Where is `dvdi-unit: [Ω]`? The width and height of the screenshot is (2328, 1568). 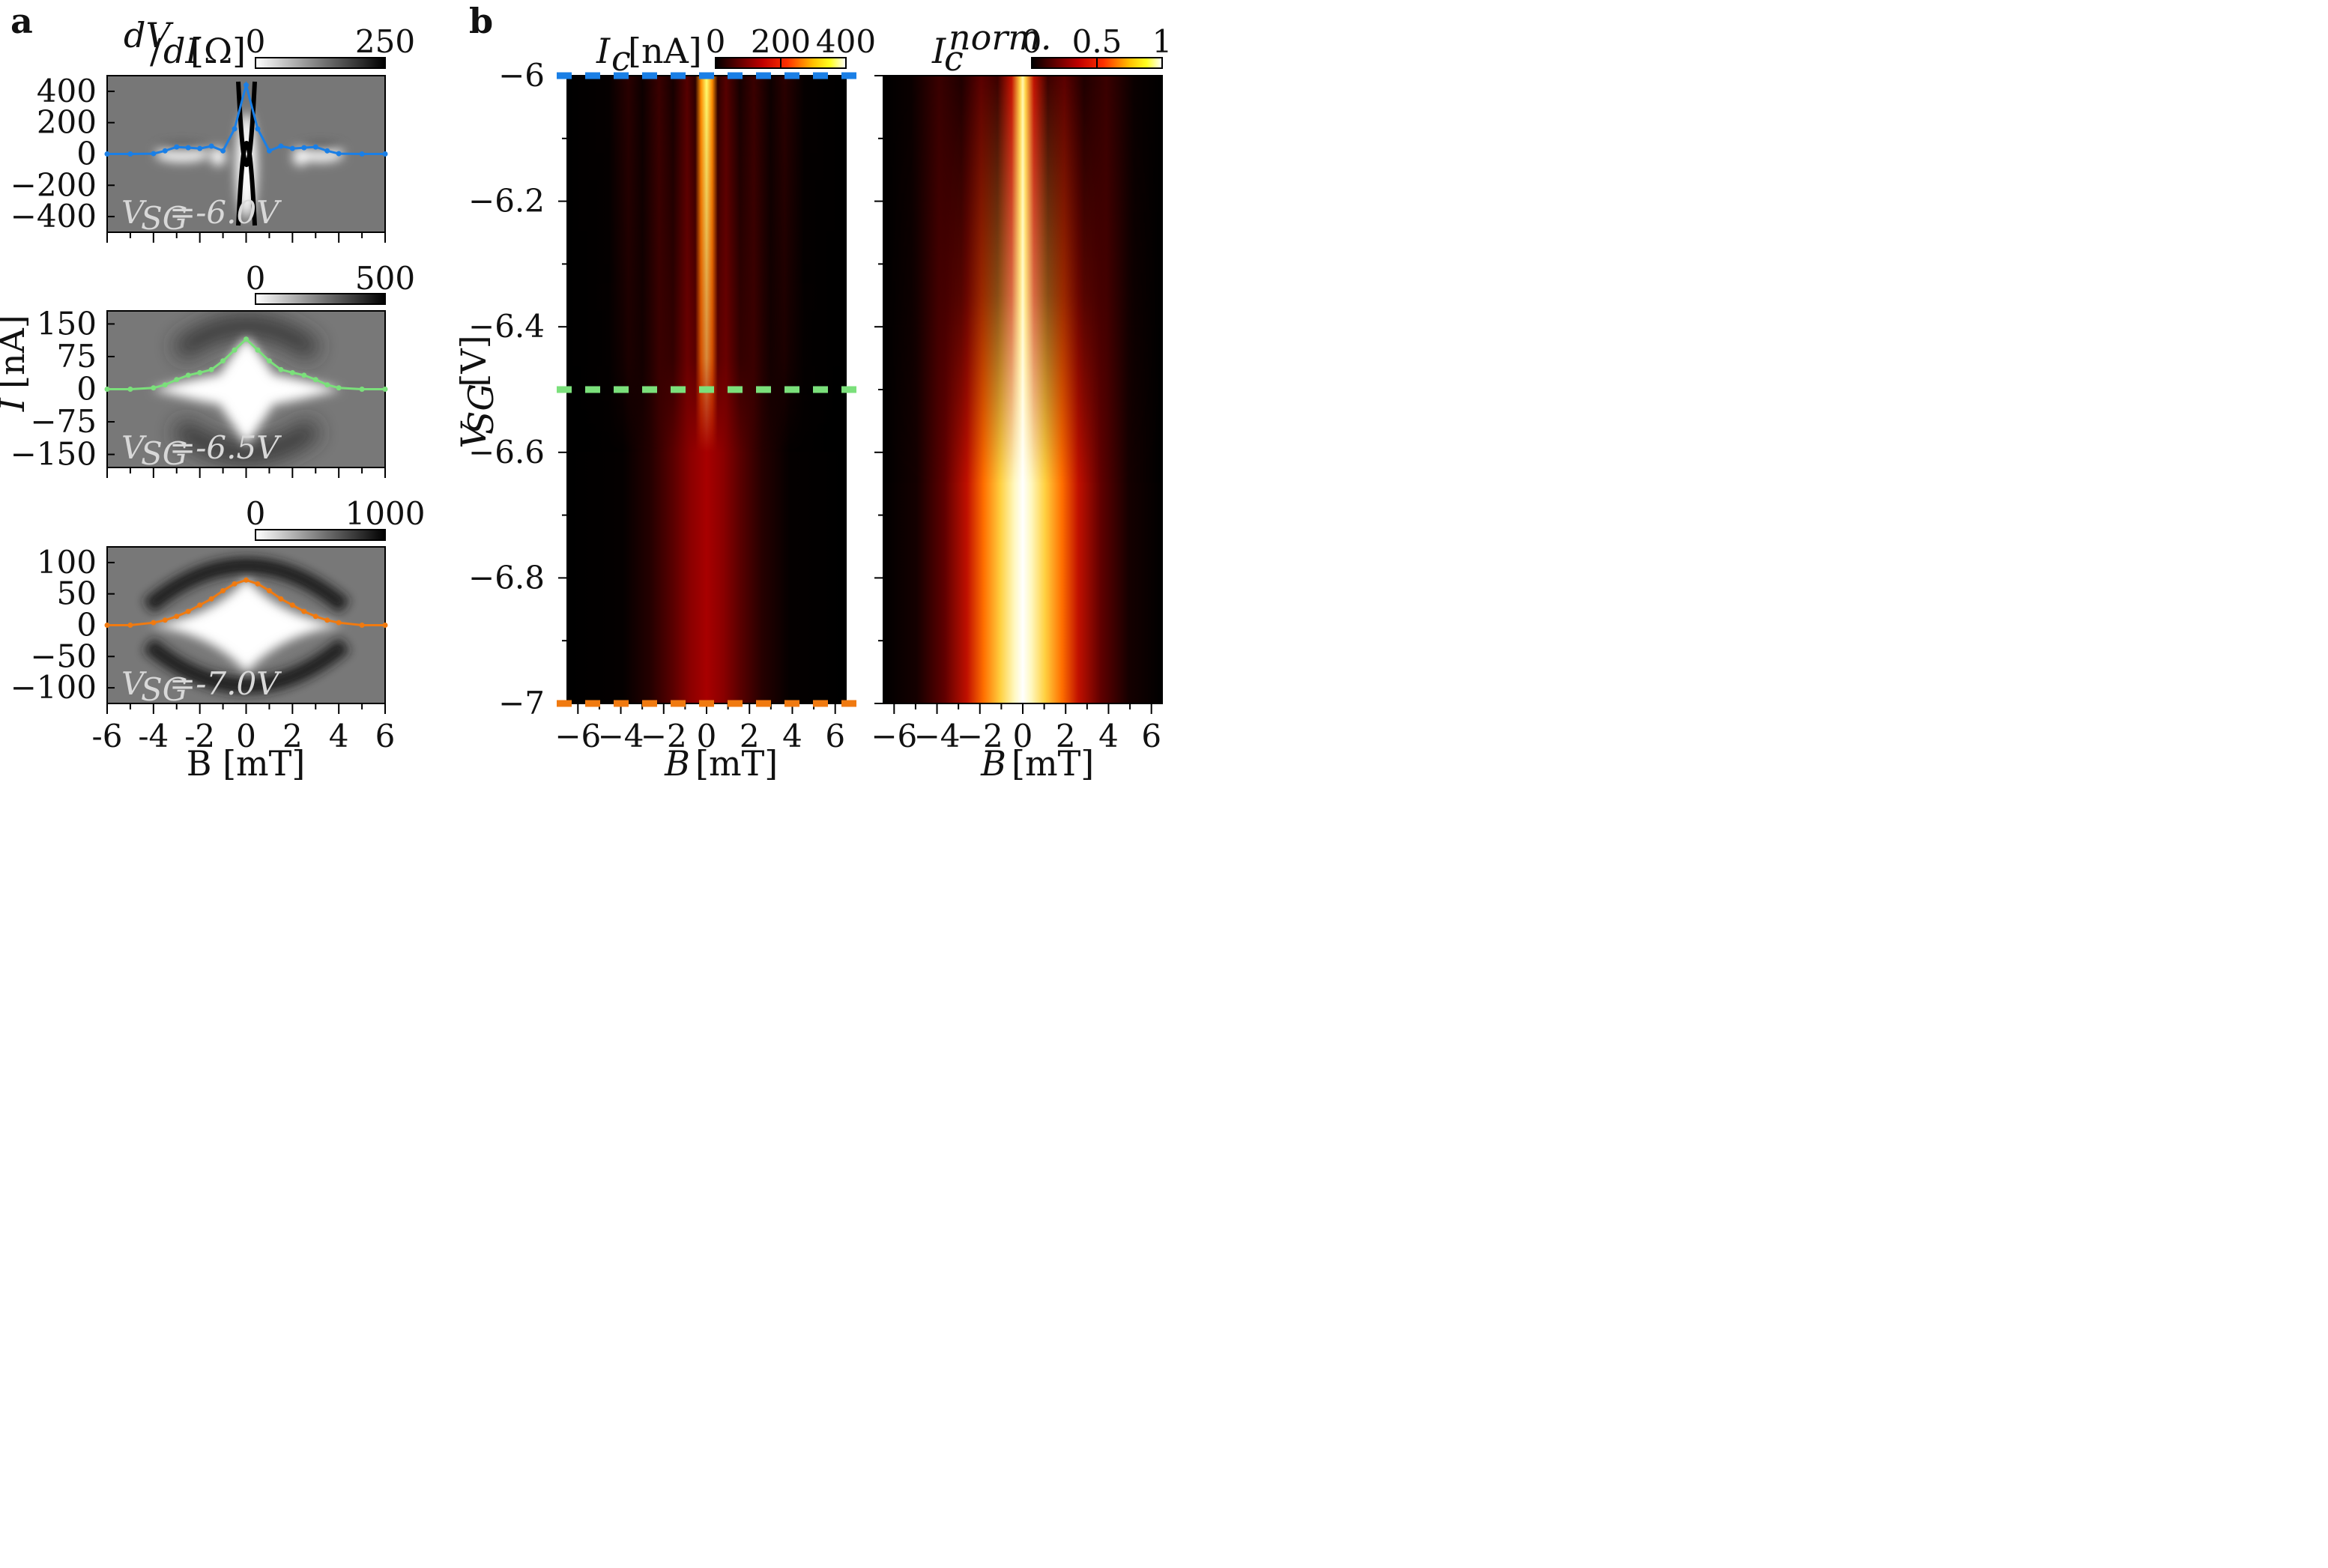
dvdi-unit: [Ω] is located at coordinates (218, 51).